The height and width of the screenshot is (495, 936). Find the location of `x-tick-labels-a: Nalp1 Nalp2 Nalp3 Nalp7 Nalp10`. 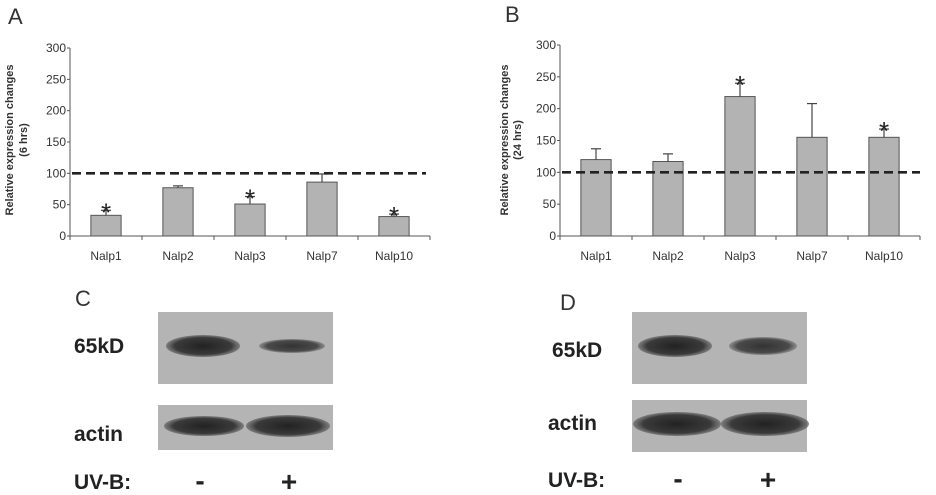

x-tick-labels-a: Nalp1 Nalp2 Nalp3 Nalp7 Nalp10 is located at coordinates (251, 256).